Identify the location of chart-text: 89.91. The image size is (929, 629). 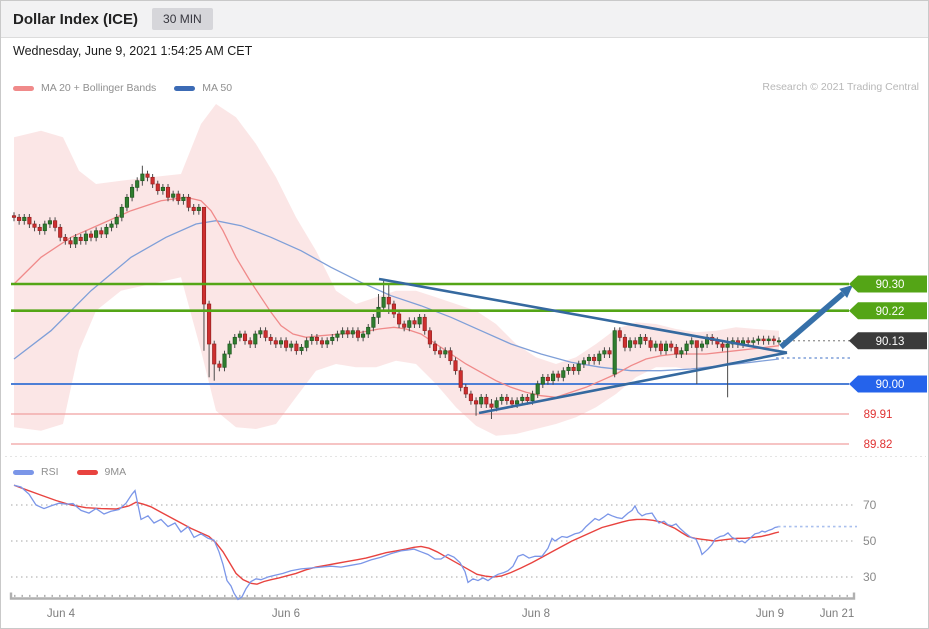
(878, 415).